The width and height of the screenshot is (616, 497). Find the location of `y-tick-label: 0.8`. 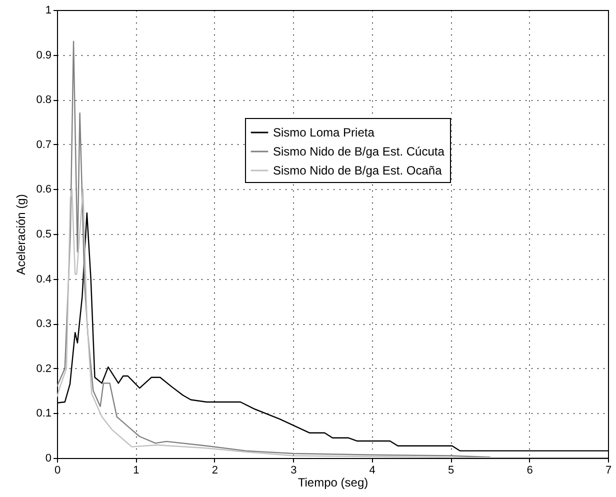

y-tick-label: 0.8 is located at coordinates (44, 100).